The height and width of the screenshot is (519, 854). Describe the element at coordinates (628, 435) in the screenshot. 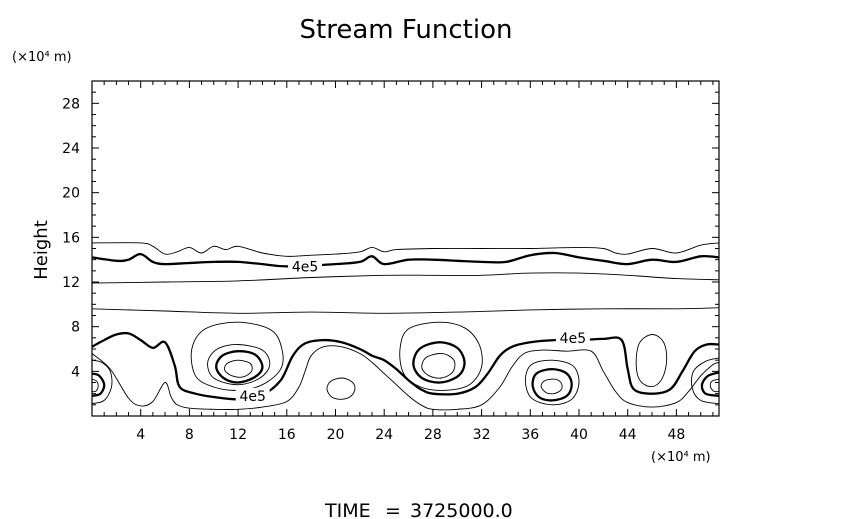

I see `x-tick-label: 44` at that location.